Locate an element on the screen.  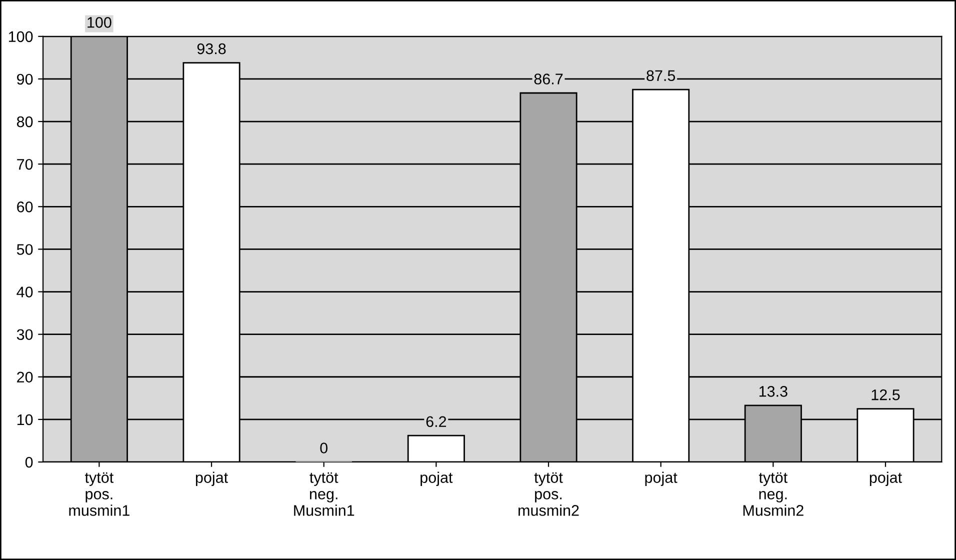
y-tick-label: 20 is located at coordinates (25, 377).